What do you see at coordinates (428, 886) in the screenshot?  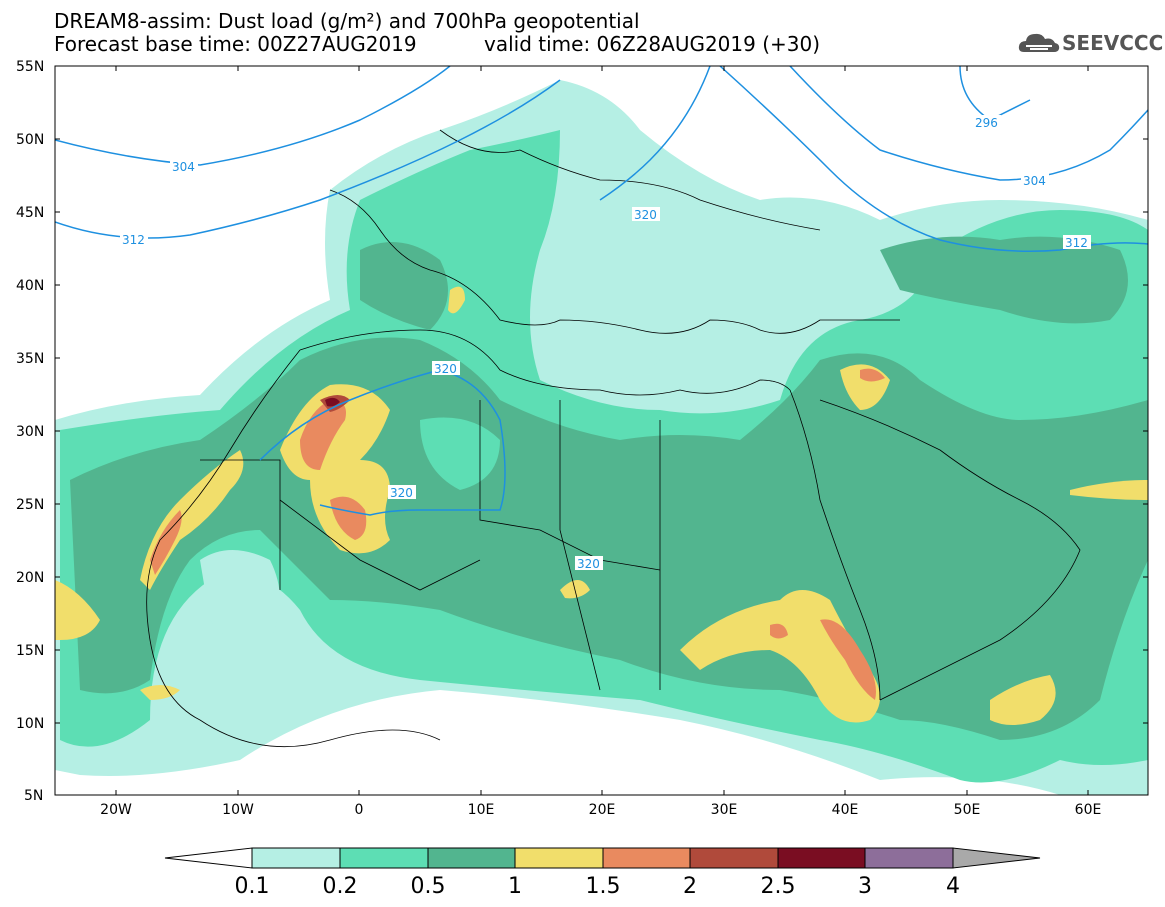 I see `colorbar-label: 0.5` at bounding box center [428, 886].